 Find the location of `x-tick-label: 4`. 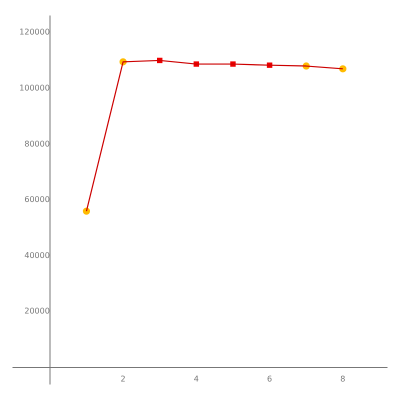

x-tick-label: 4 is located at coordinates (196, 379).